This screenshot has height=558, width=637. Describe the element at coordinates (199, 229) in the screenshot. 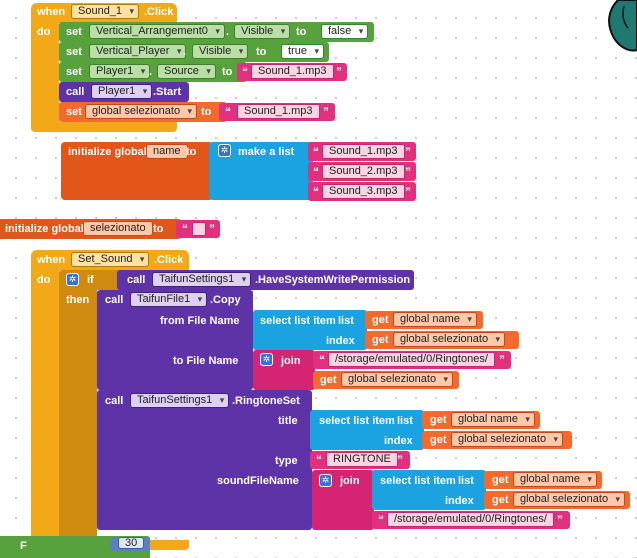

I see `empty-text-field` at that location.